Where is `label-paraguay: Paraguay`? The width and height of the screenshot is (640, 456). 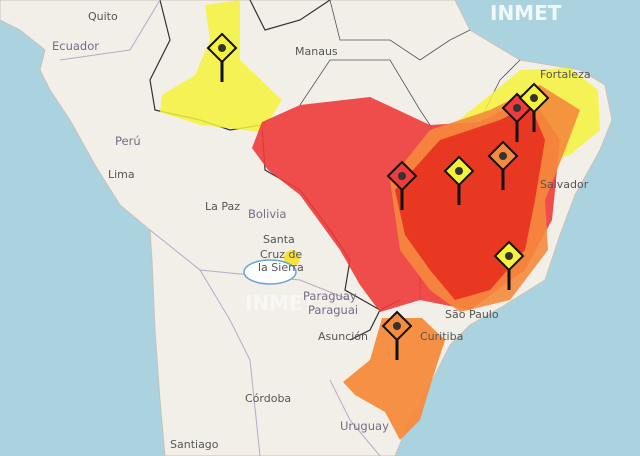 label-paraguay: Paraguay is located at coordinates (330, 296).